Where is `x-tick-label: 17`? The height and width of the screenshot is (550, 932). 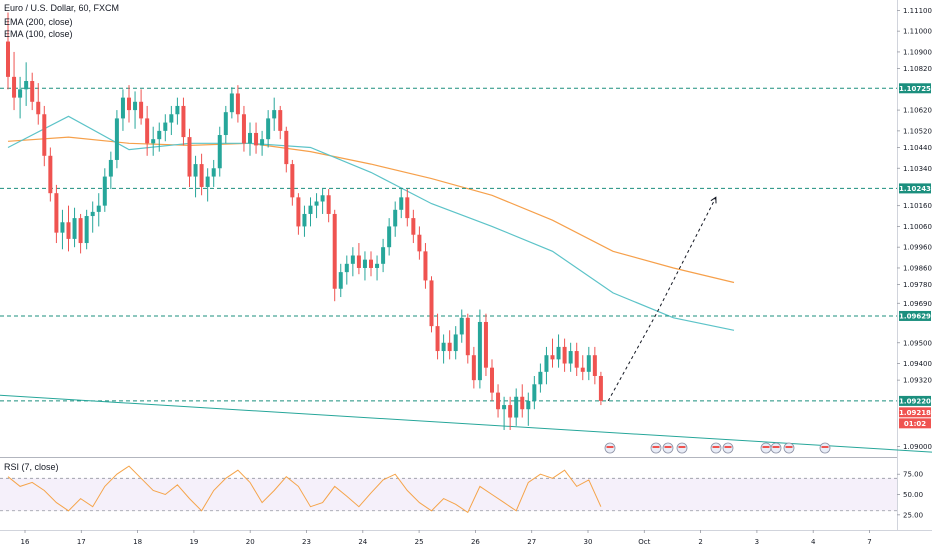 x-tick-label: 17 is located at coordinates (81, 542).